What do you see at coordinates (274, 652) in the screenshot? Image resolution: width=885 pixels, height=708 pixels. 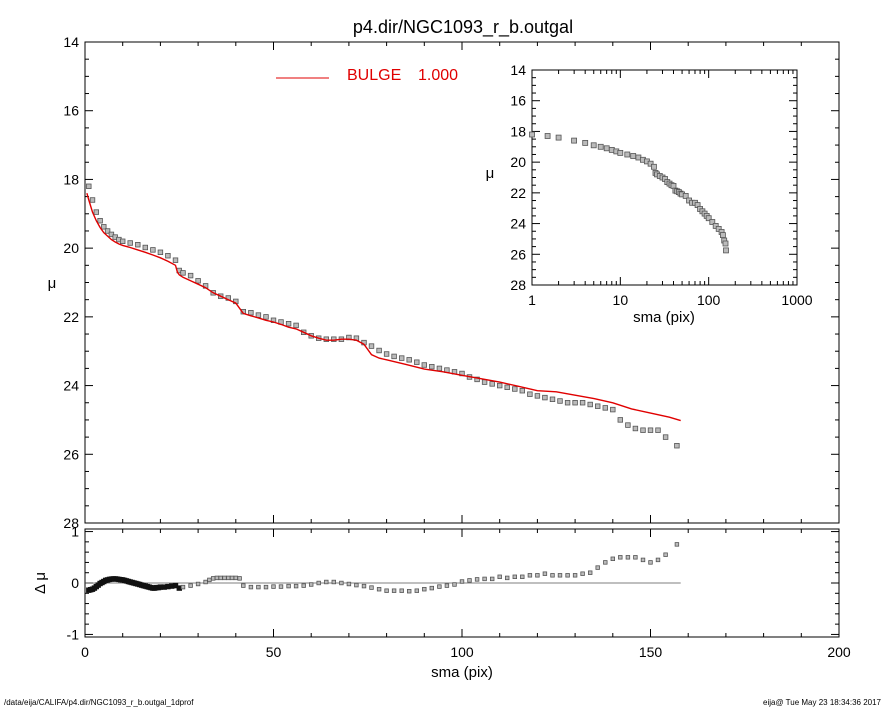 I see `x-tick-label: 50` at bounding box center [274, 652].